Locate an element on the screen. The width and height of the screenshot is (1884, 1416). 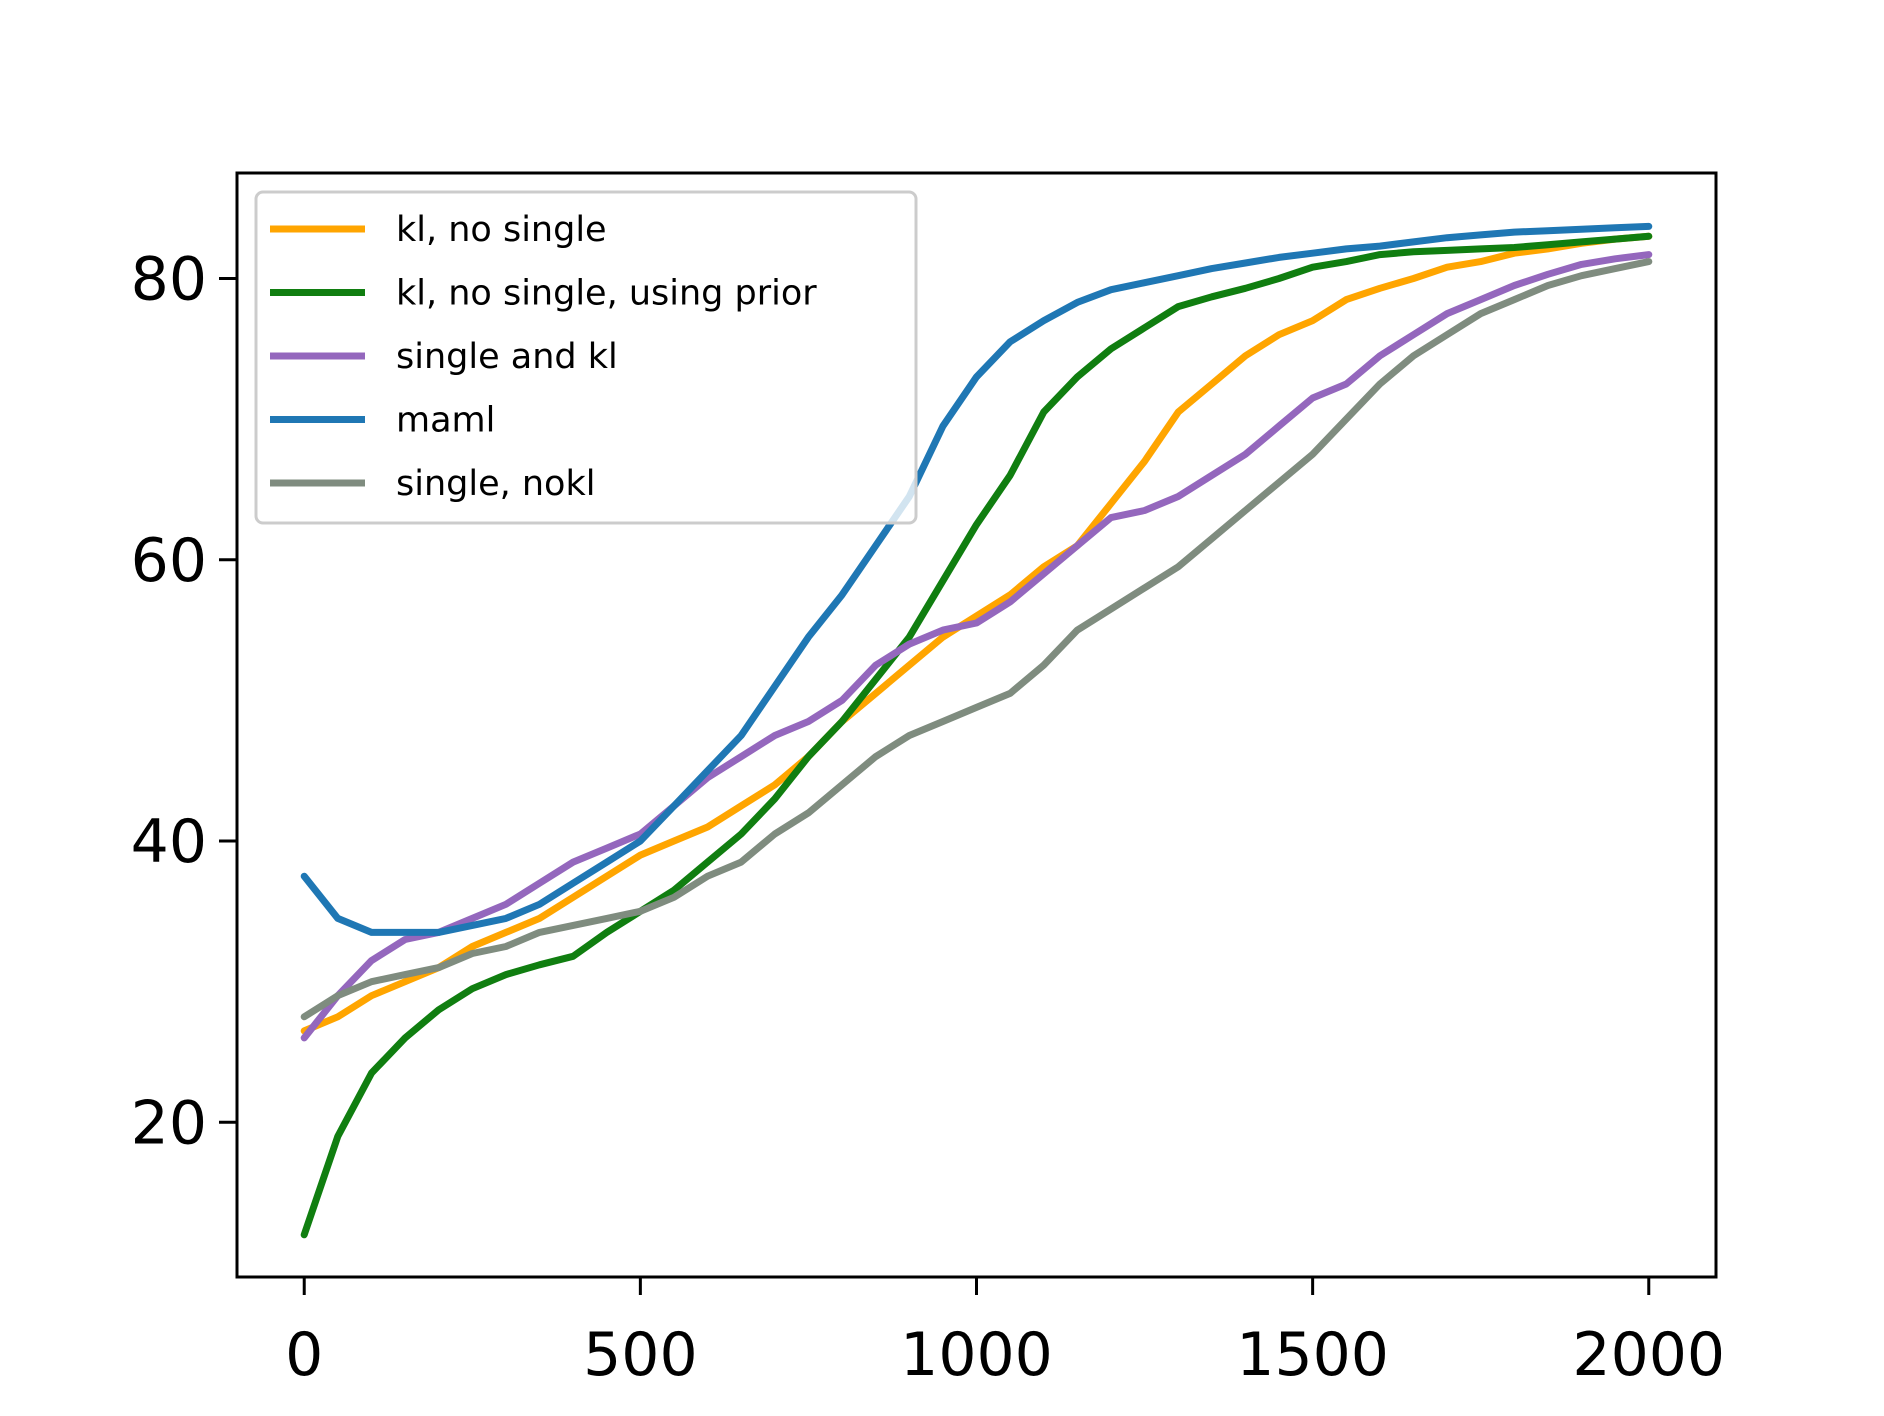
y-tick-label: 80 is located at coordinates (169, 279).